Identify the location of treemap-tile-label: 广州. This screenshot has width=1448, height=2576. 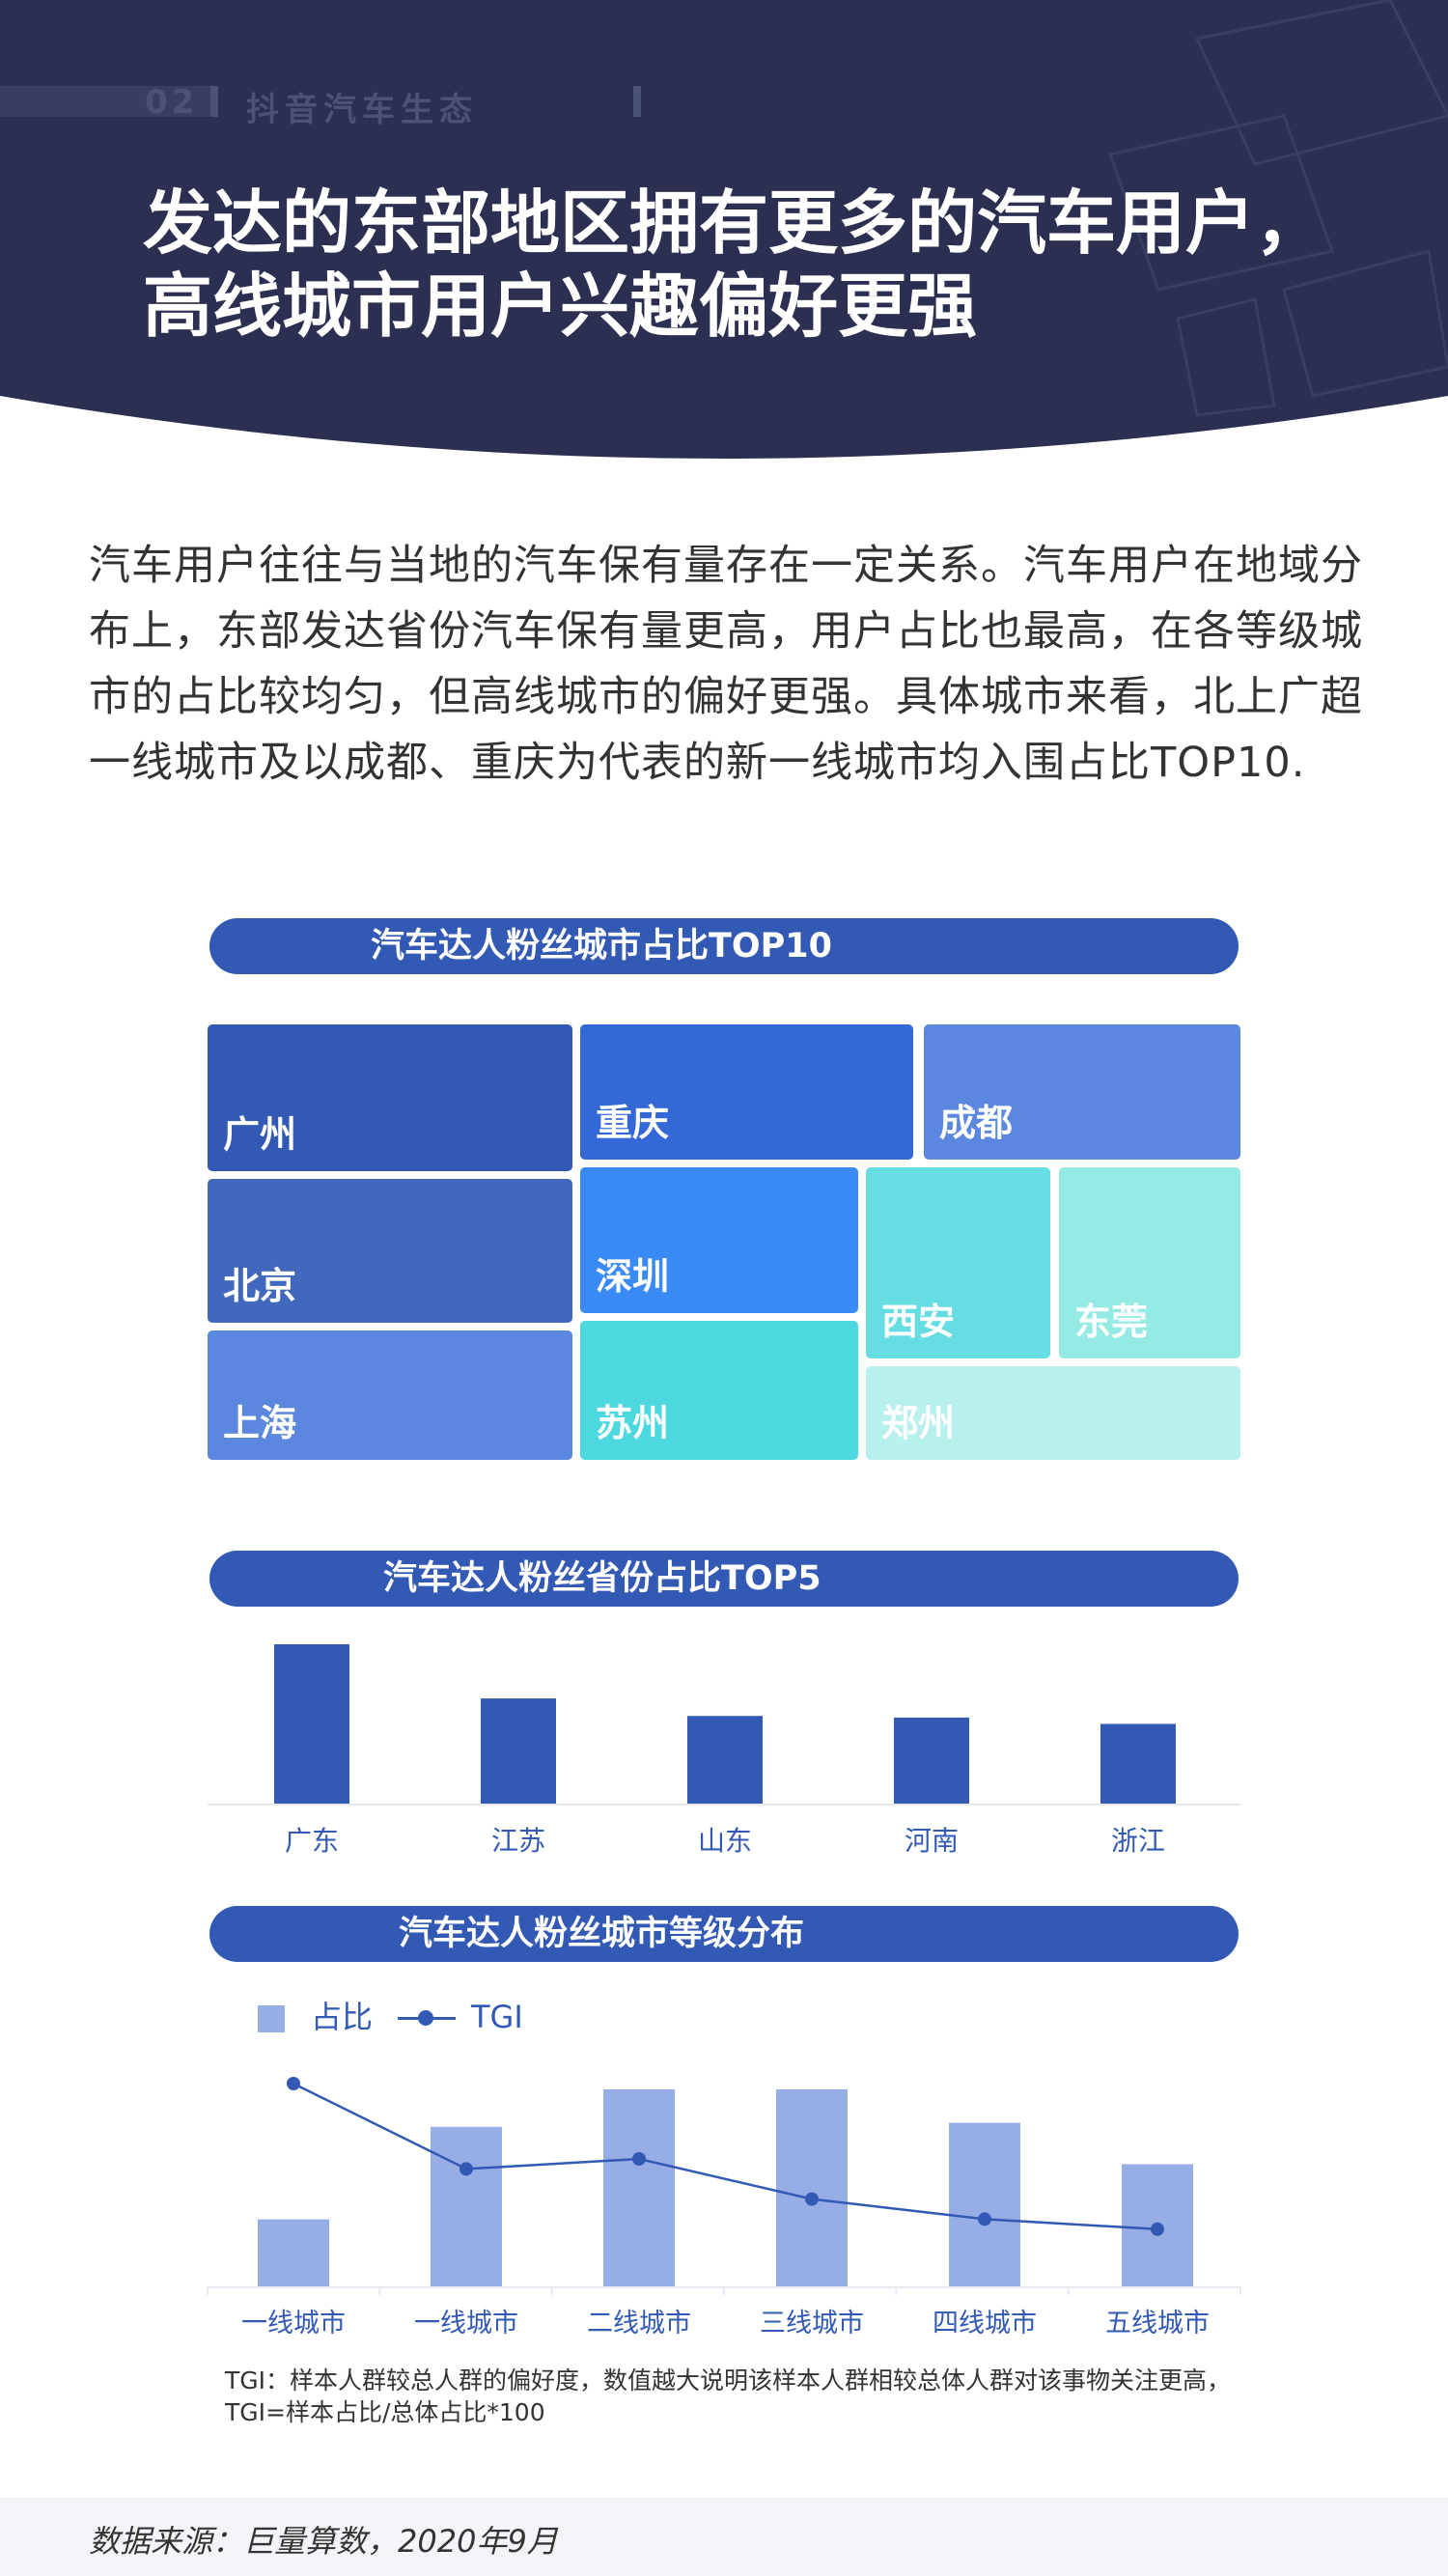
(260, 1135).